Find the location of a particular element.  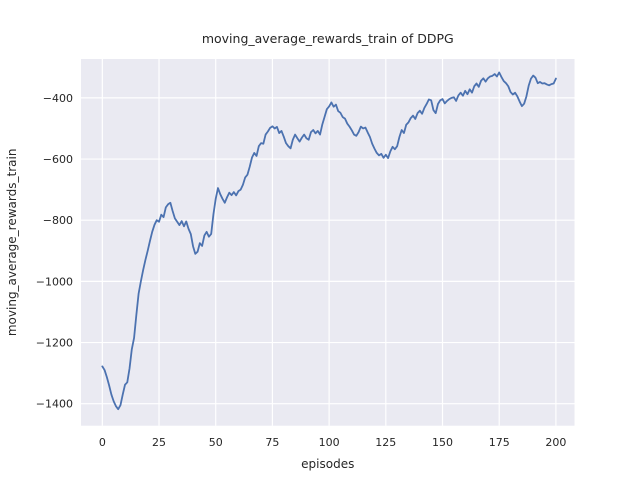

y-tick-label: −1000 is located at coordinates (54, 281).